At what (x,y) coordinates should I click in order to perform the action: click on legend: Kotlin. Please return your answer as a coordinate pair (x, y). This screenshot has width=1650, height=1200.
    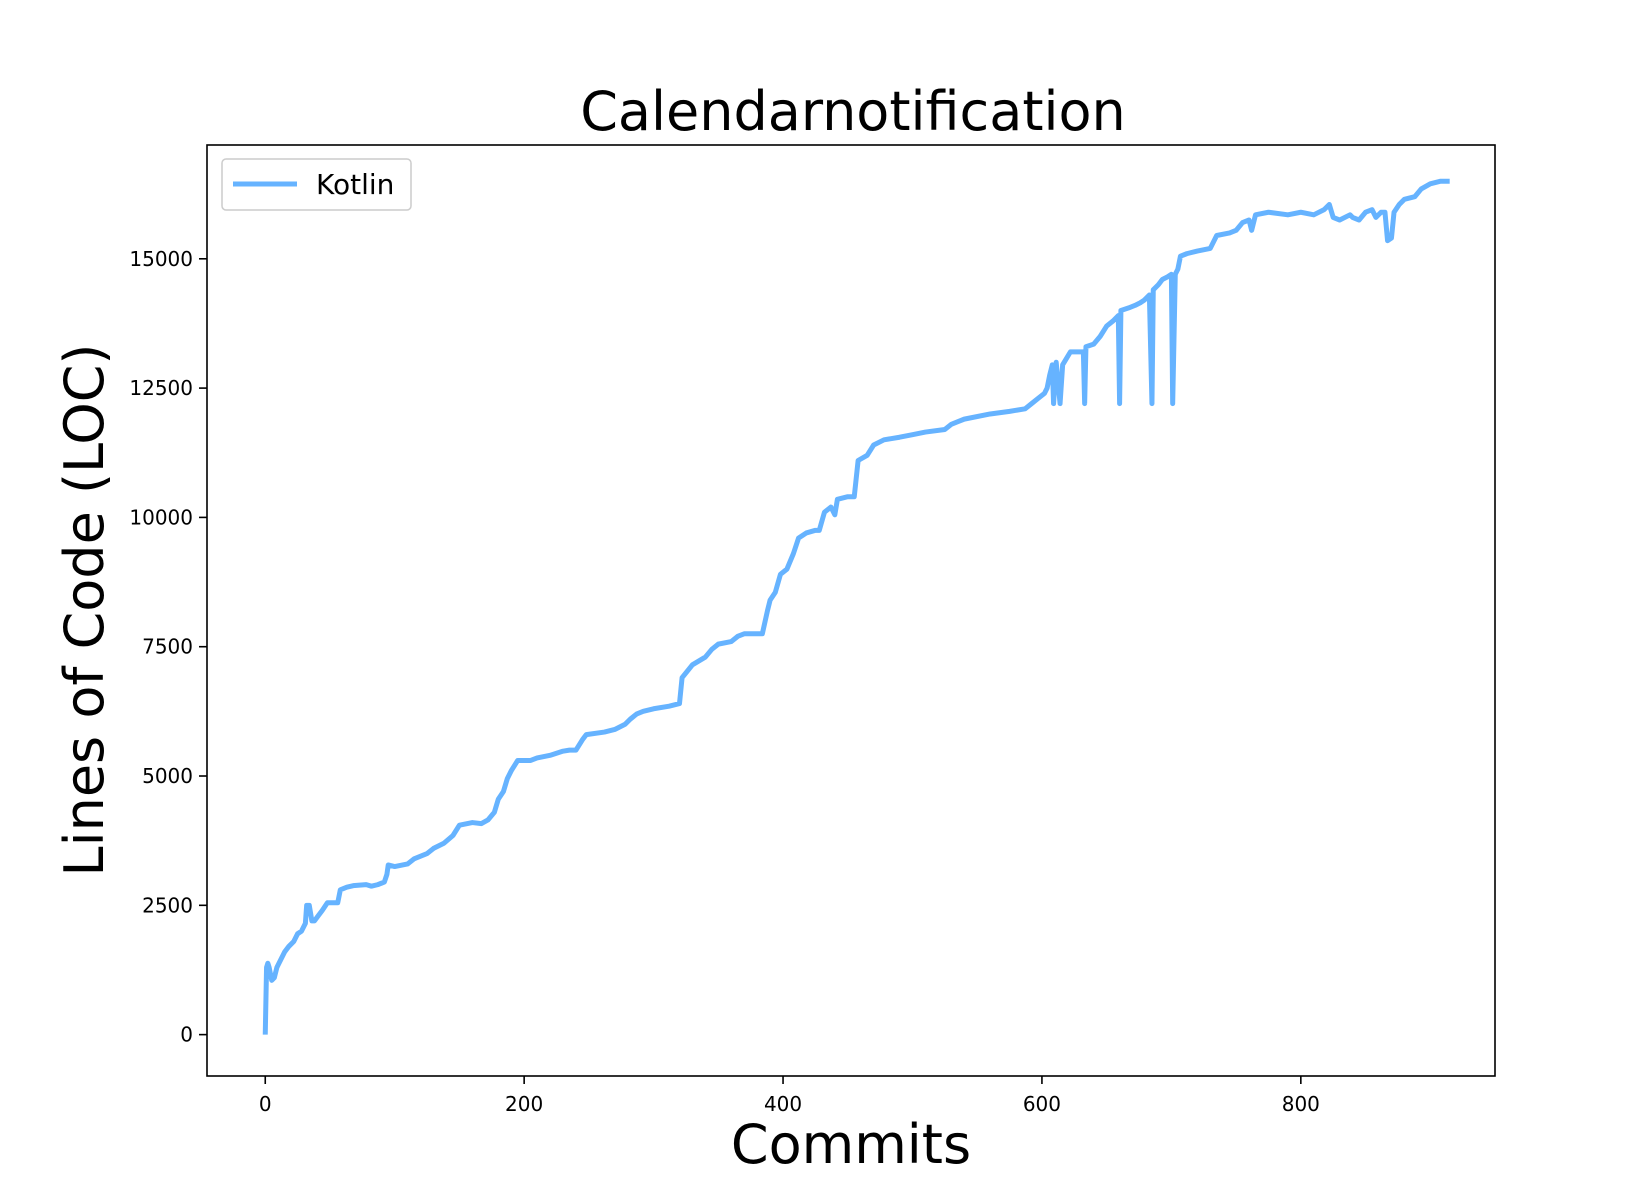
    Looking at the image, I should click on (316, 184).